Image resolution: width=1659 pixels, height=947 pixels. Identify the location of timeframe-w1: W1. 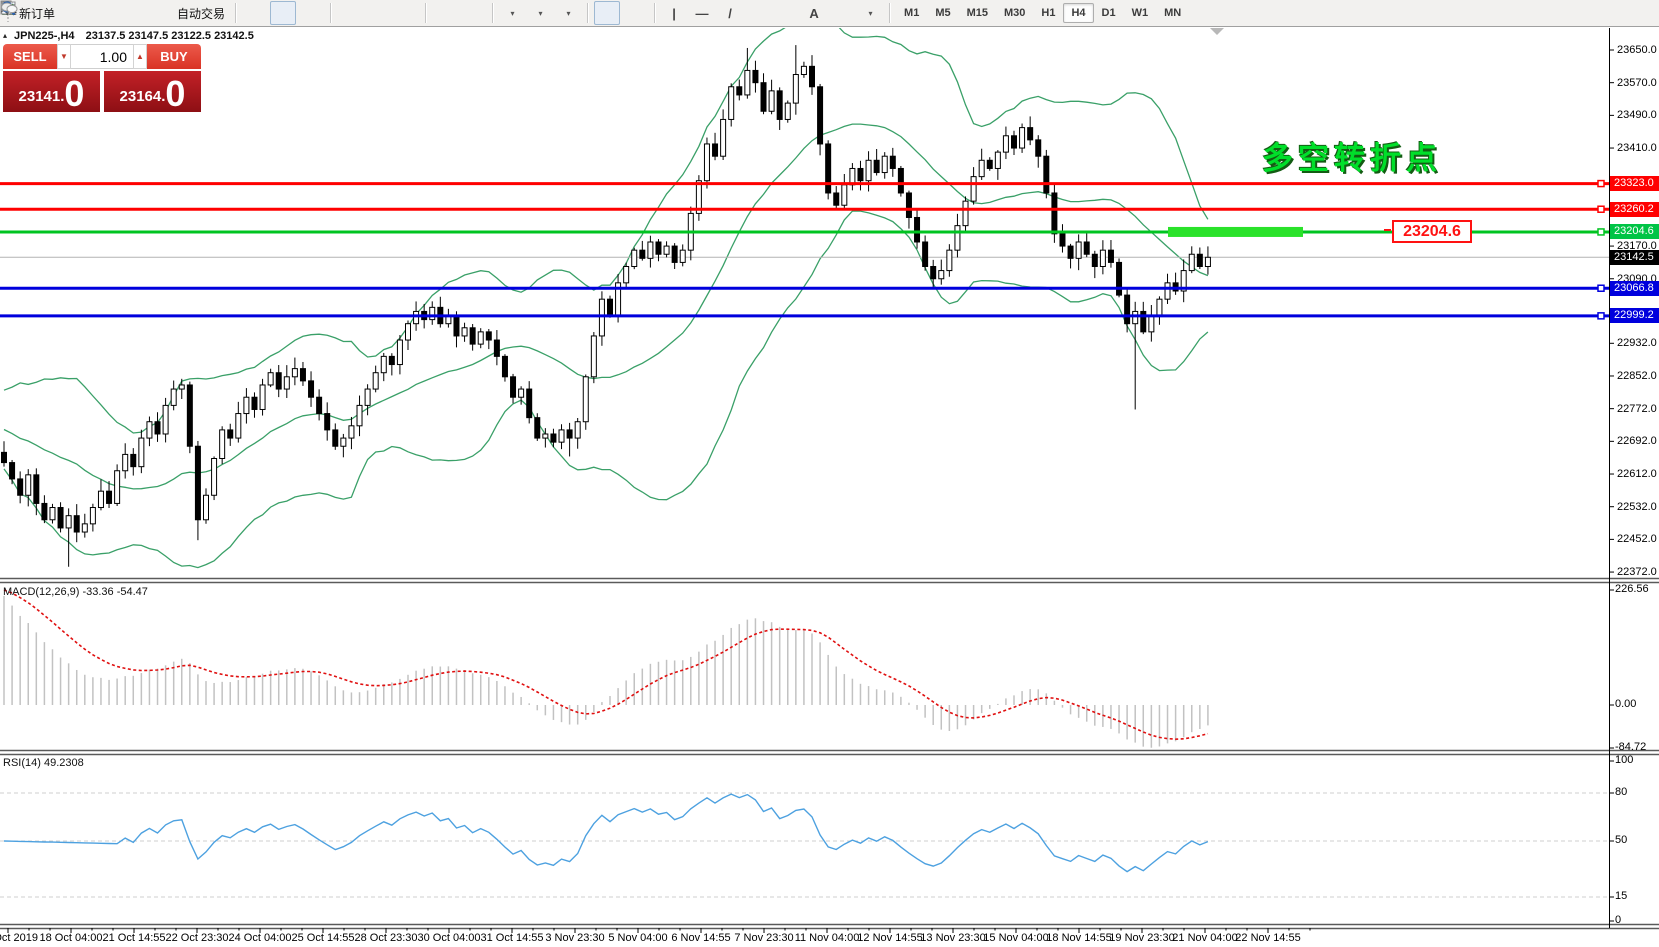
(1140, 13).